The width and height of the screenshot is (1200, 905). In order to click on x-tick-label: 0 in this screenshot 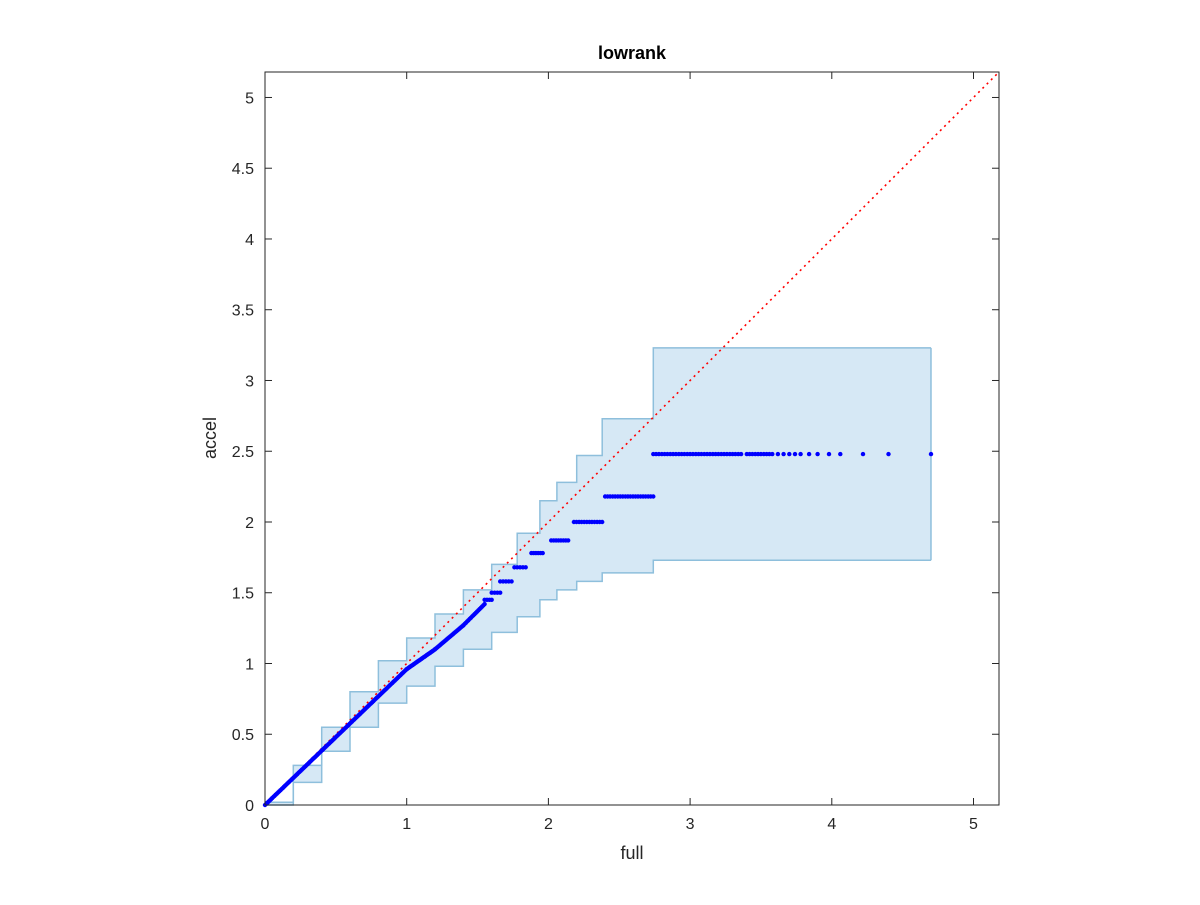, I will do `click(265, 824)`.